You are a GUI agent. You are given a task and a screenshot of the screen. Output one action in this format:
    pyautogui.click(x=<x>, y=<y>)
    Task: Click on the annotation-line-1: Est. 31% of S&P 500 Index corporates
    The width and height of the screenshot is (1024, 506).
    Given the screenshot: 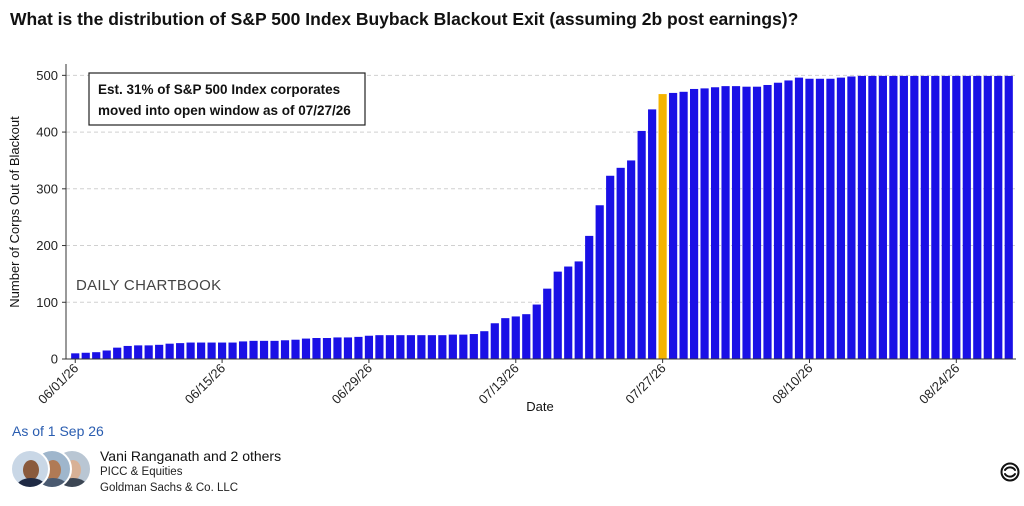 What is the action you would take?
    pyautogui.click(x=219, y=89)
    